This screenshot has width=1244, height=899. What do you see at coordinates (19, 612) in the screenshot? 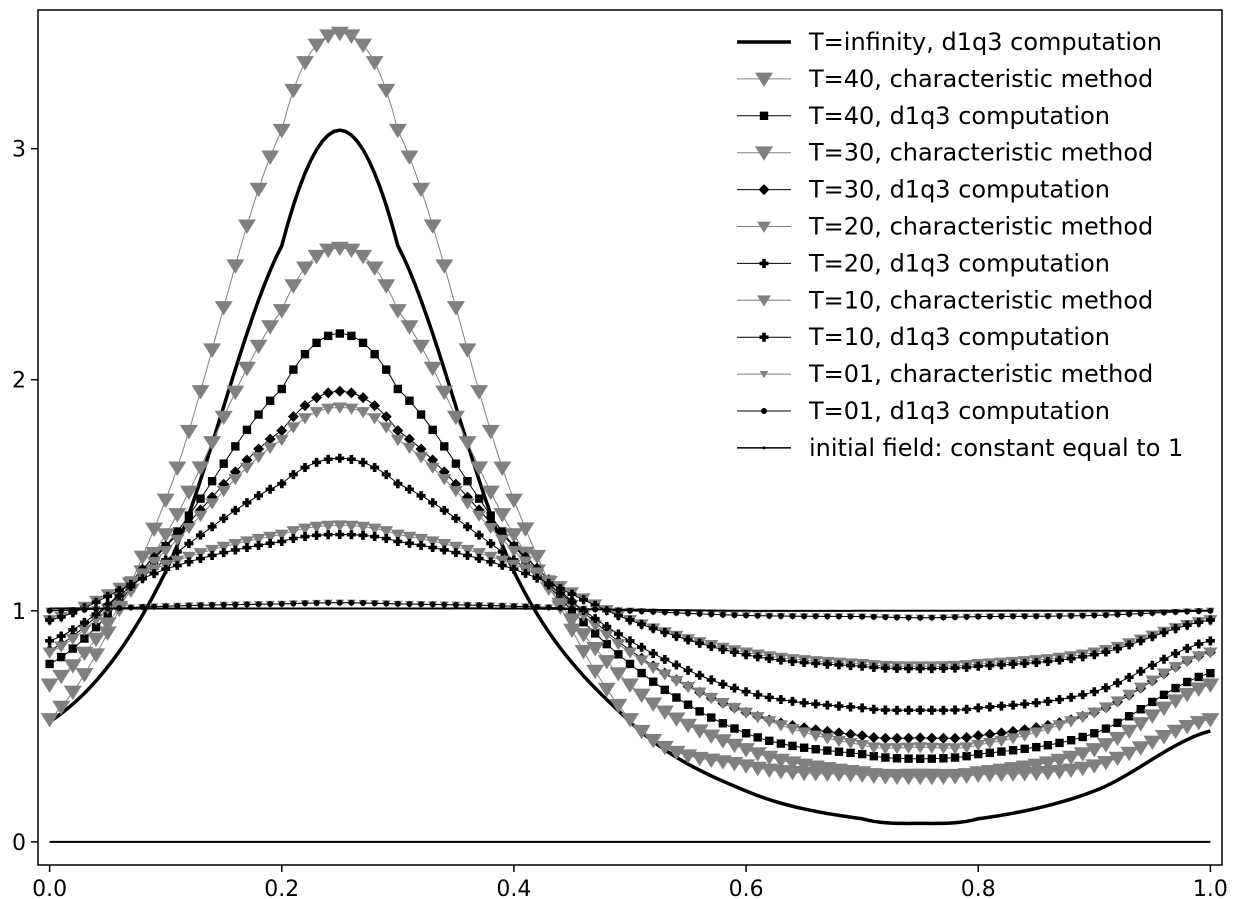
I see `y-tick-label: 1` at bounding box center [19, 612].